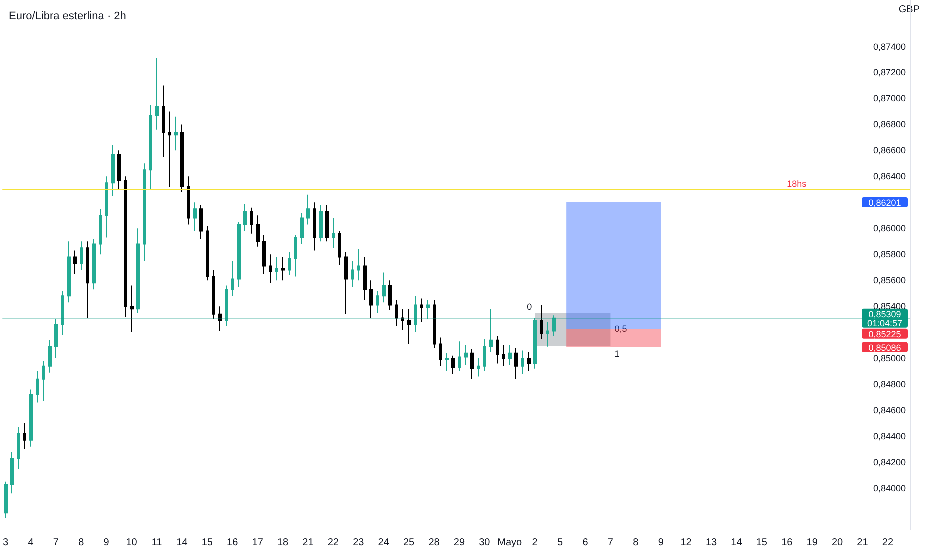 The image size is (932, 550). Describe the element at coordinates (889, 410) in the screenshot. I see `y-tick-label: 0,84600` at that location.